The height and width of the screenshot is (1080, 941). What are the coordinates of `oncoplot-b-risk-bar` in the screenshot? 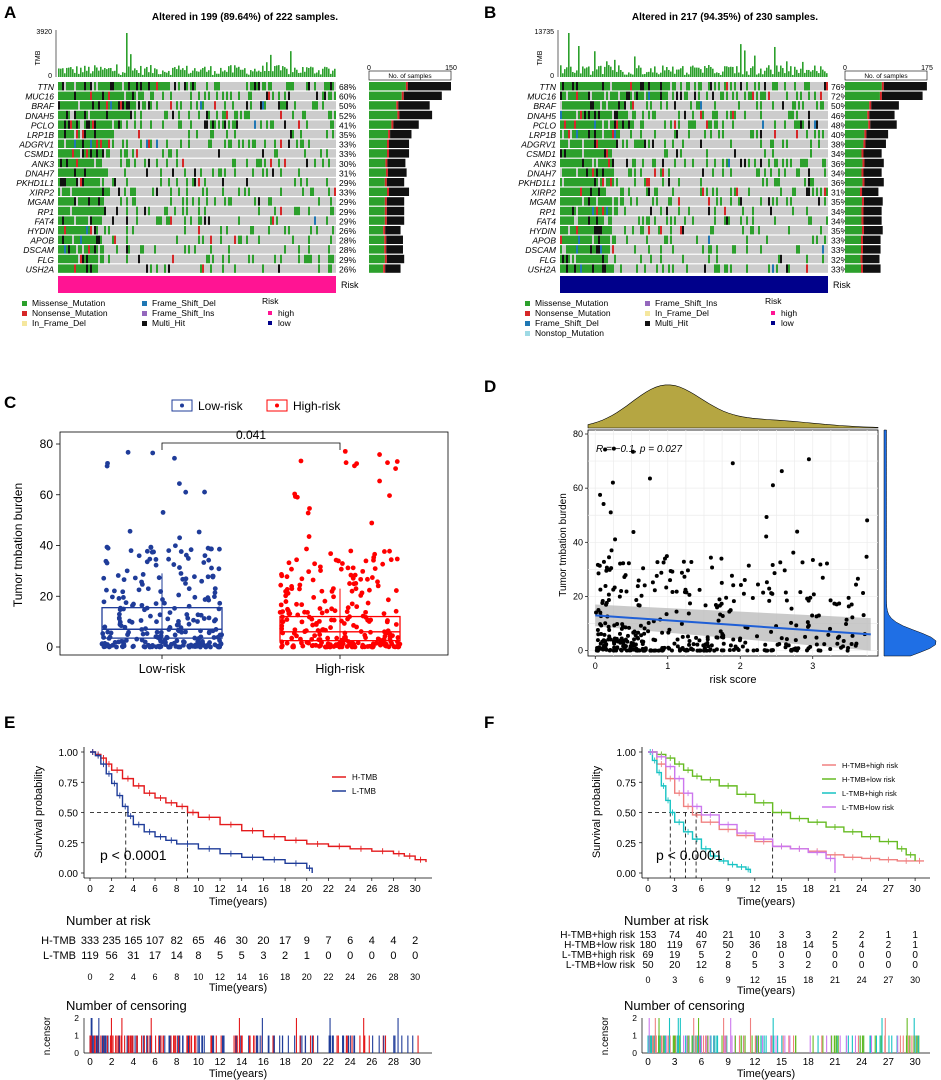 It's located at (694, 284).